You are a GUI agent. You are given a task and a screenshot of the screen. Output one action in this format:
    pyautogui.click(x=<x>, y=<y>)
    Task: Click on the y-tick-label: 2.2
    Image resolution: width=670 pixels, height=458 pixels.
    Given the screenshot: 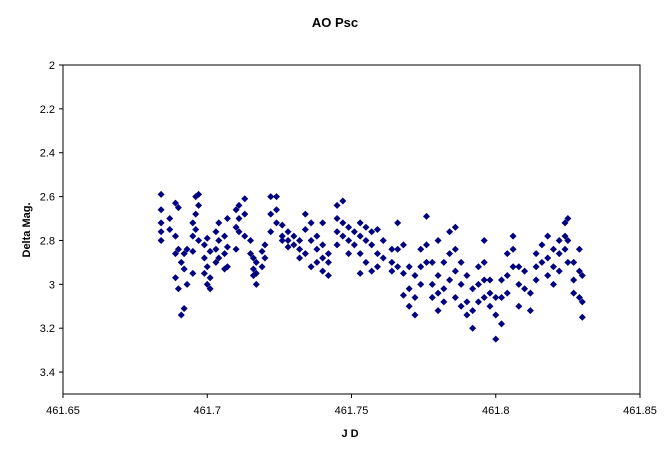 What is the action you would take?
    pyautogui.click(x=47, y=110)
    